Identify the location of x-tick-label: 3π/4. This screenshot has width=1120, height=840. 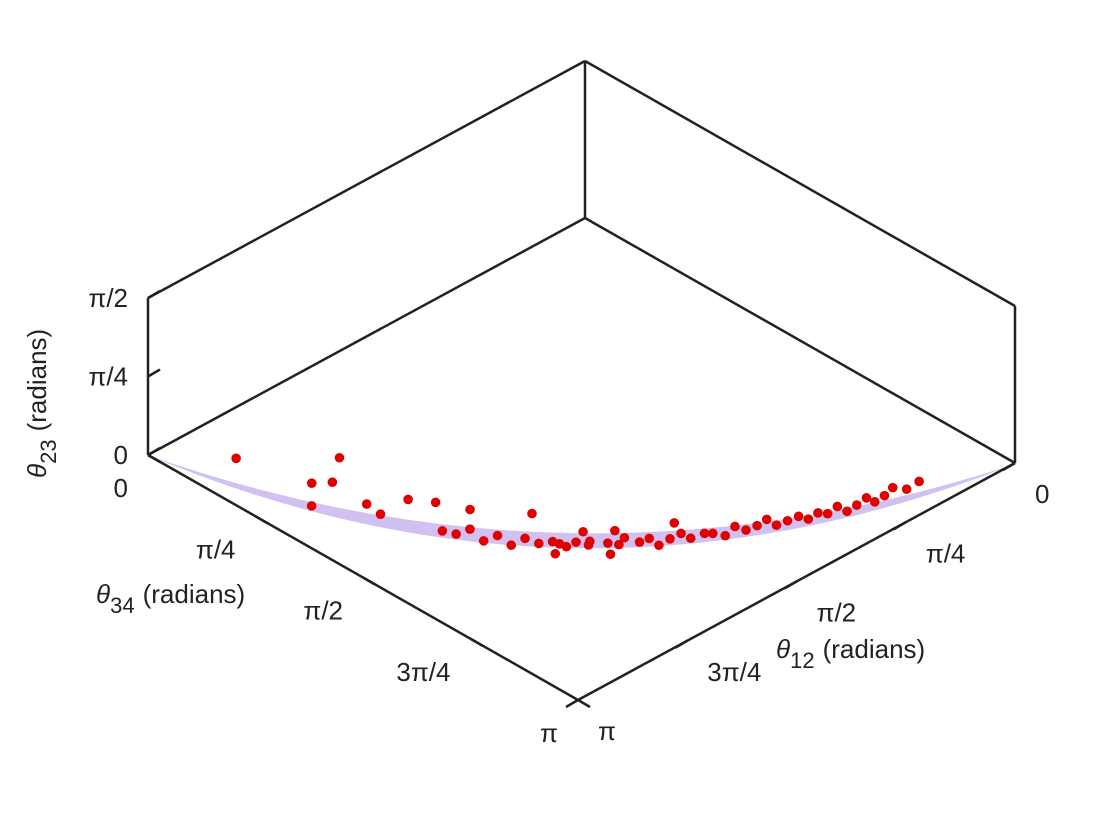
(734, 672).